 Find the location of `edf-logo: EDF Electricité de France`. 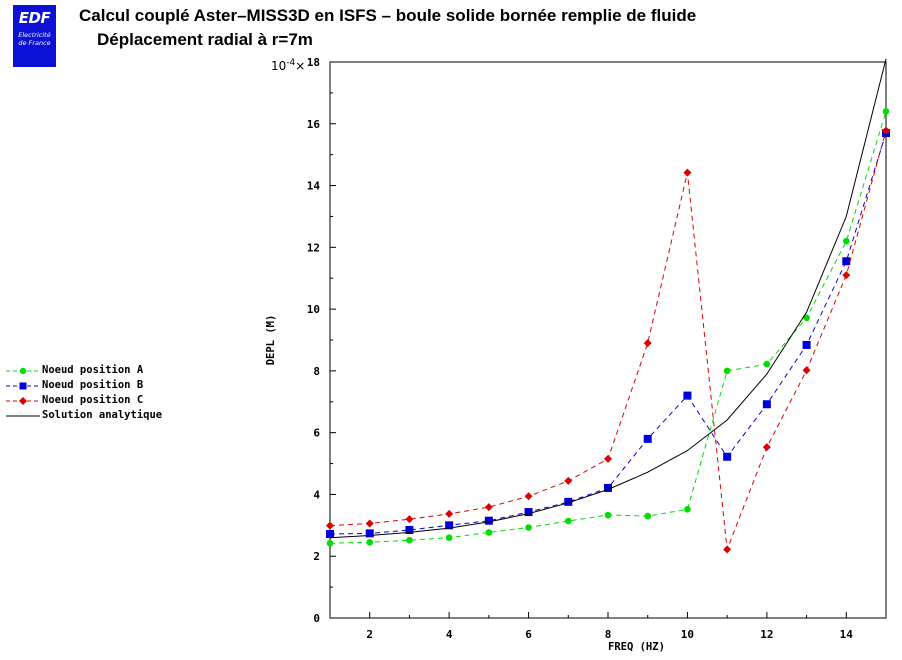

edf-logo: EDF Electricité de France is located at coordinates (34, 36).